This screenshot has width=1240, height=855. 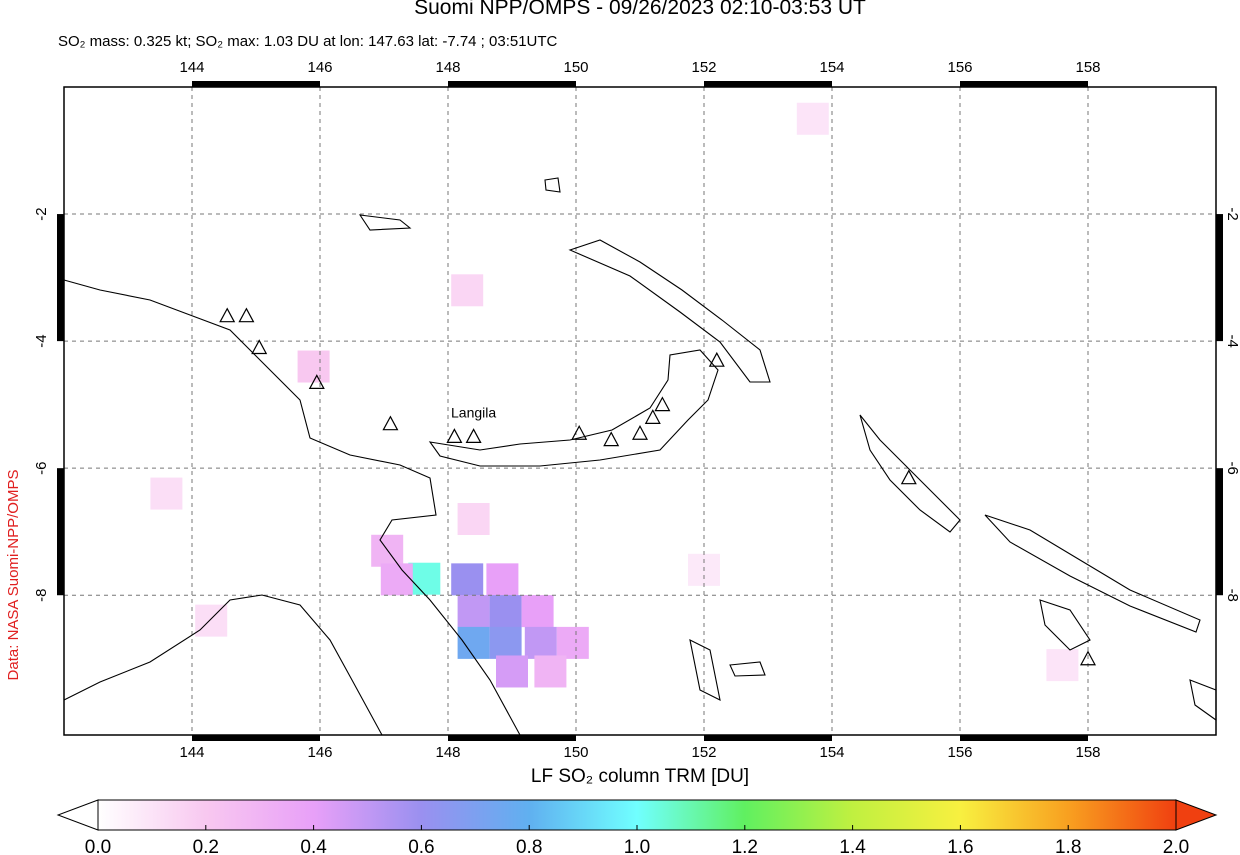 What do you see at coordinates (473, 412) in the screenshot?
I see `volcano-name: Langila` at bounding box center [473, 412].